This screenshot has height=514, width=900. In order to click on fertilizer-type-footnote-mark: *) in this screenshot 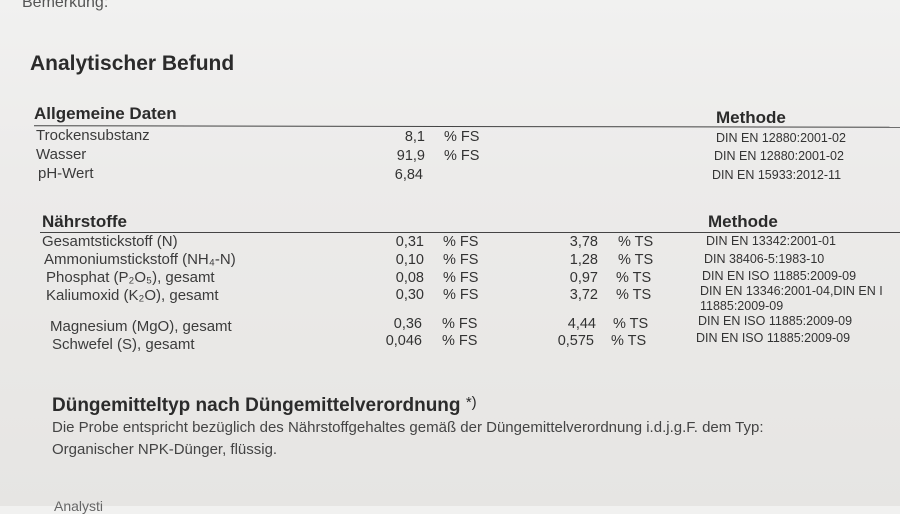, I will do `click(471, 402)`.